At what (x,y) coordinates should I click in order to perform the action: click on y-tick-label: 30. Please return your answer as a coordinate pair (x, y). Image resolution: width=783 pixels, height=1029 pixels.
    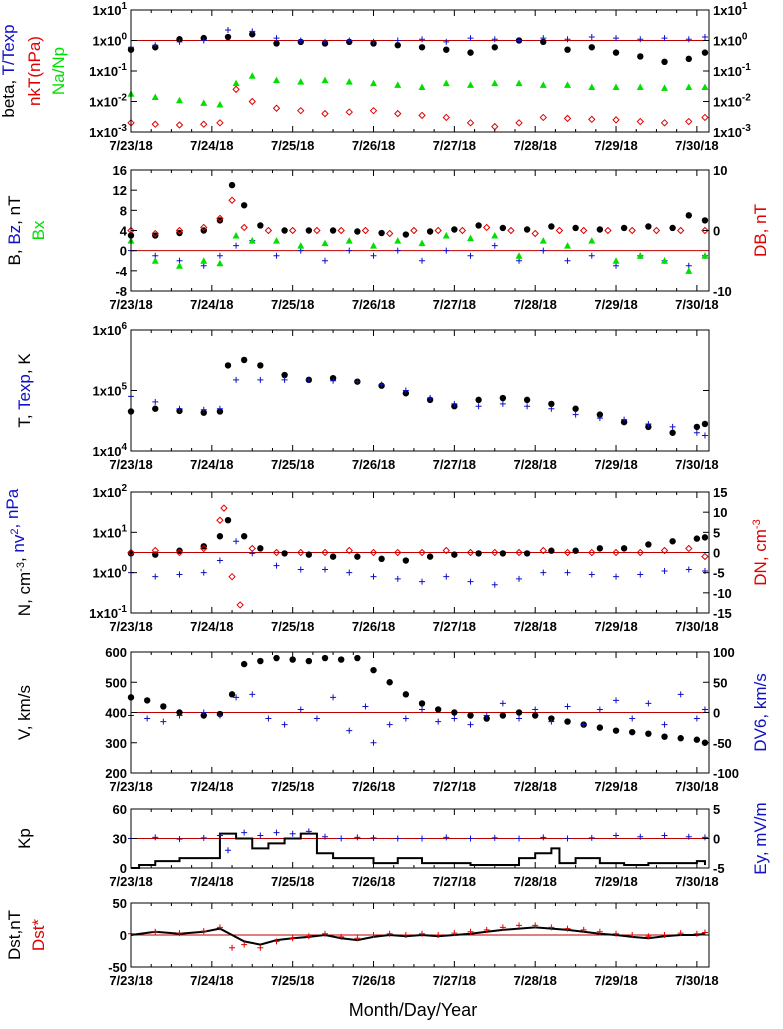
    Looking at the image, I should click on (120, 839).